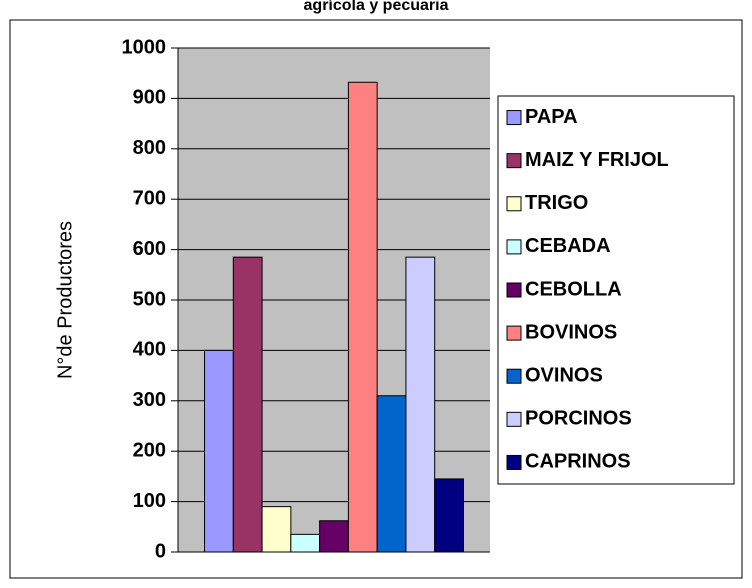 The height and width of the screenshot is (588, 752). I want to click on y-tick-label: 1000, so click(144, 47).